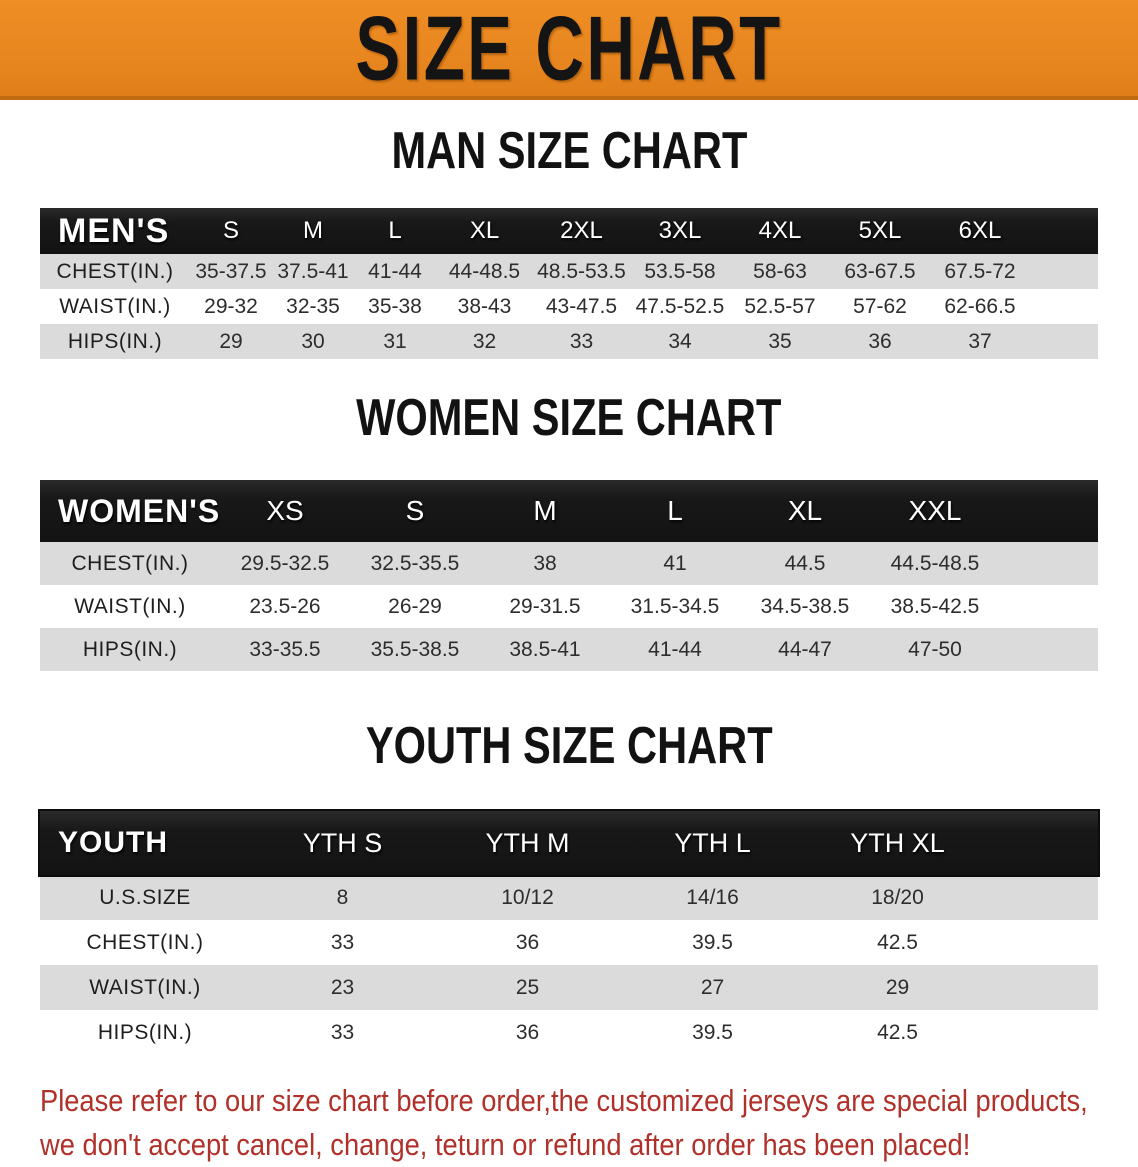 The image size is (1138, 1167). Describe the element at coordinates (805, 606) in the screenshot. I see `measurement-cell: 34.5-38.5` at that location.